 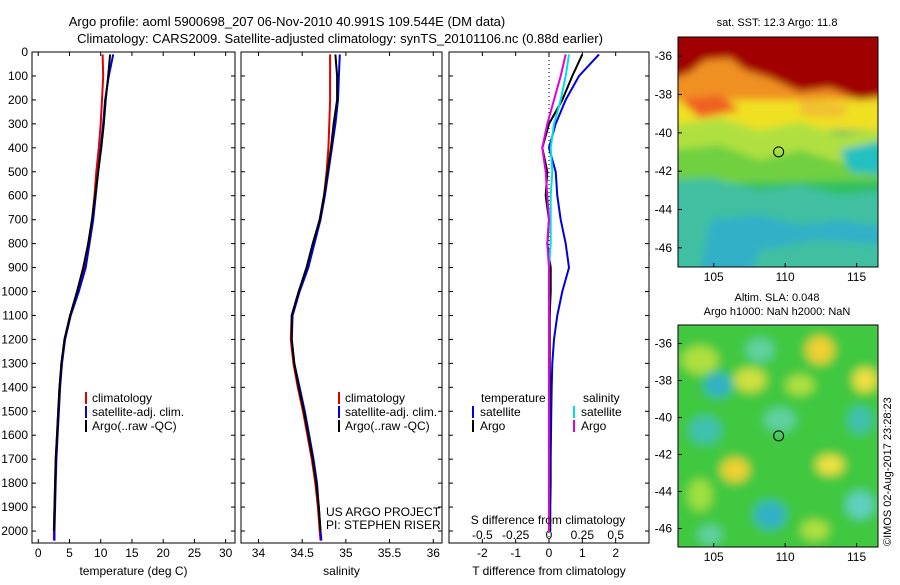 I want to click on map-y-tick-label: -40, so click(x=664, y=133).